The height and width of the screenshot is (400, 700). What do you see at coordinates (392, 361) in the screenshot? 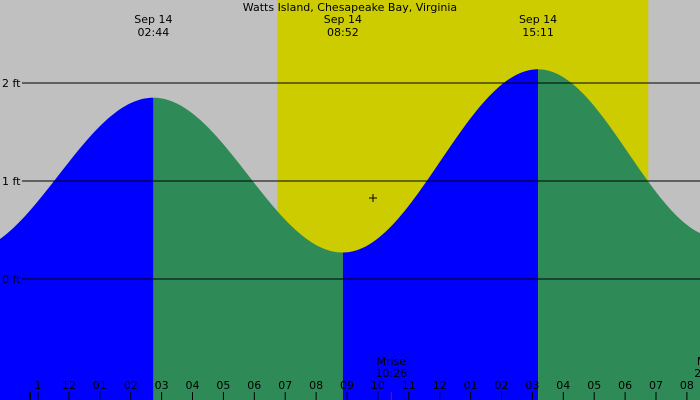
I see `moon-event-label: Mrise` at bounding box center [392, 361].